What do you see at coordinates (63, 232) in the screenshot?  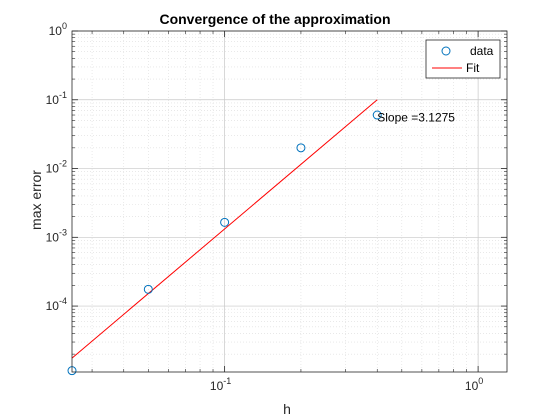 I see `y-tick-label-exponent: -3` at bounding box center [63, 232].